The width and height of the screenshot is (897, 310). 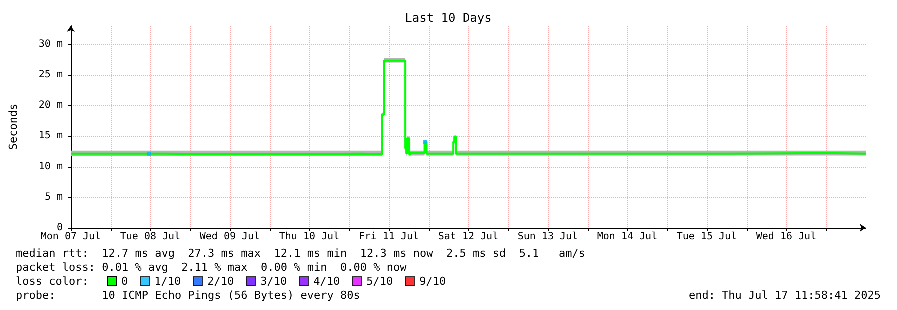 I want to click on legend-label: 4/10, so click(x=327, y=281).